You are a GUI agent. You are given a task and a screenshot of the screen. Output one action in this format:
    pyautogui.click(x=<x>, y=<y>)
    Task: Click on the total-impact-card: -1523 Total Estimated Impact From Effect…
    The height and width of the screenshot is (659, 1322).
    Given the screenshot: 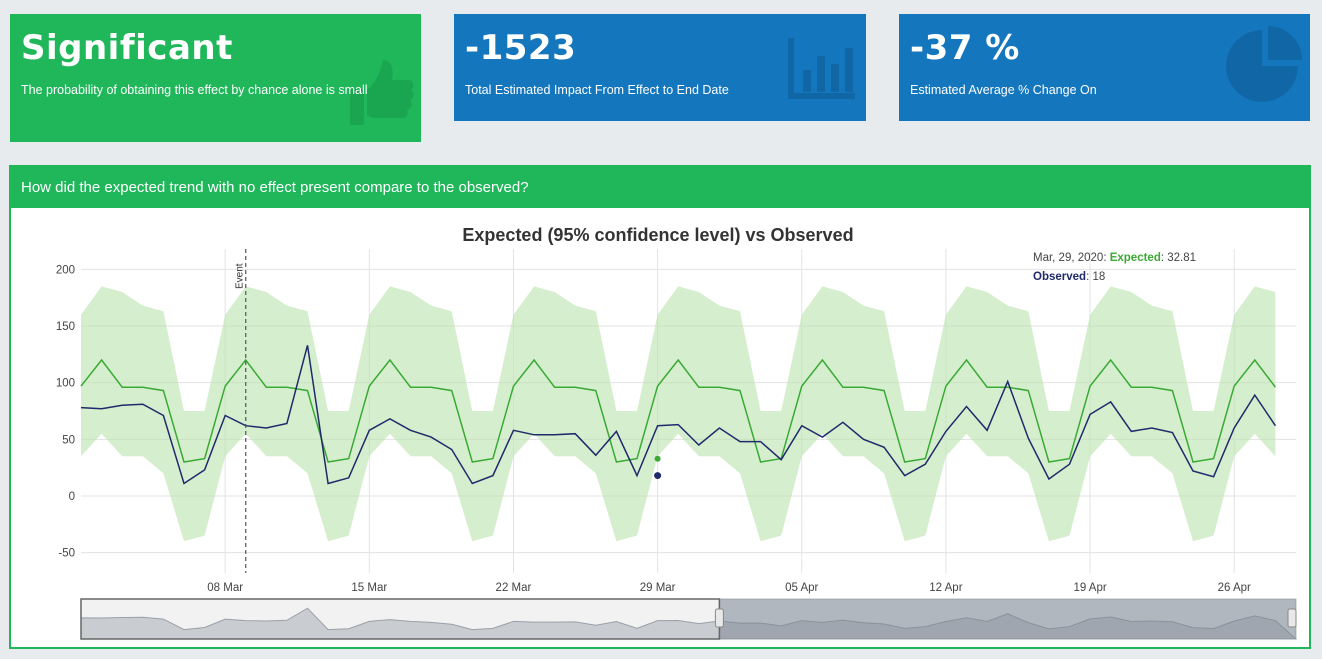 What is the action you would take?
    pyautogui.click(x=660, y=67)
    